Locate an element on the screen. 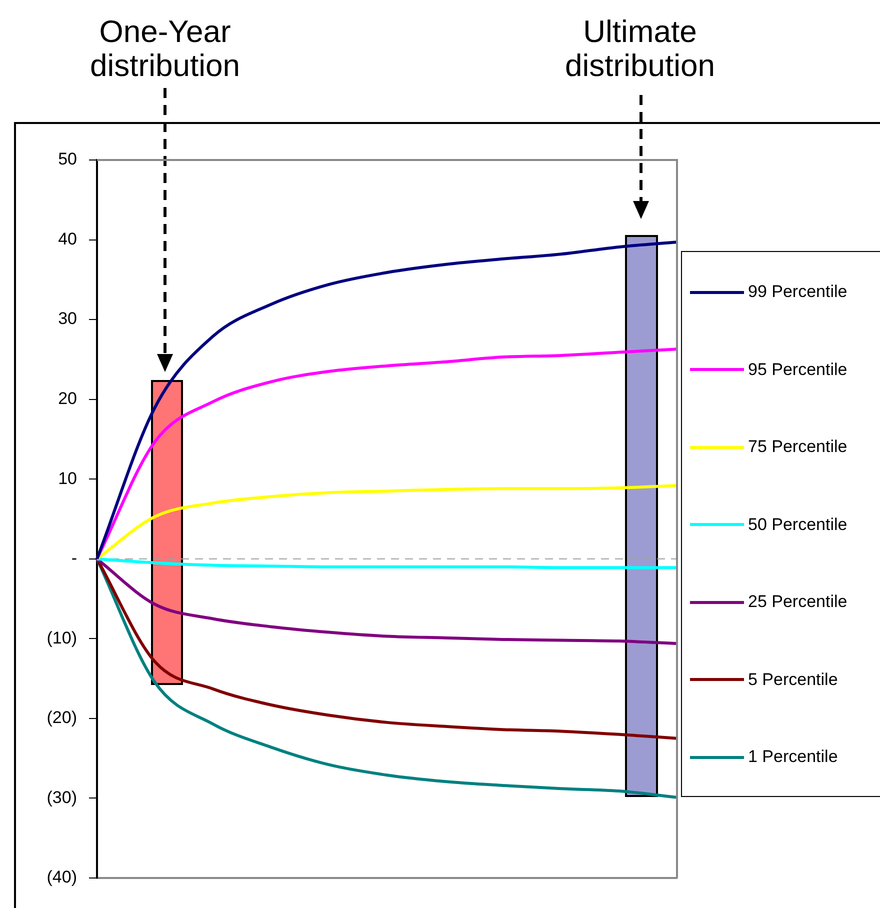 Image resolution: width=880 pixels, height=908 pixels. y-tick-label: 20 is located at coordinates (67, 398).